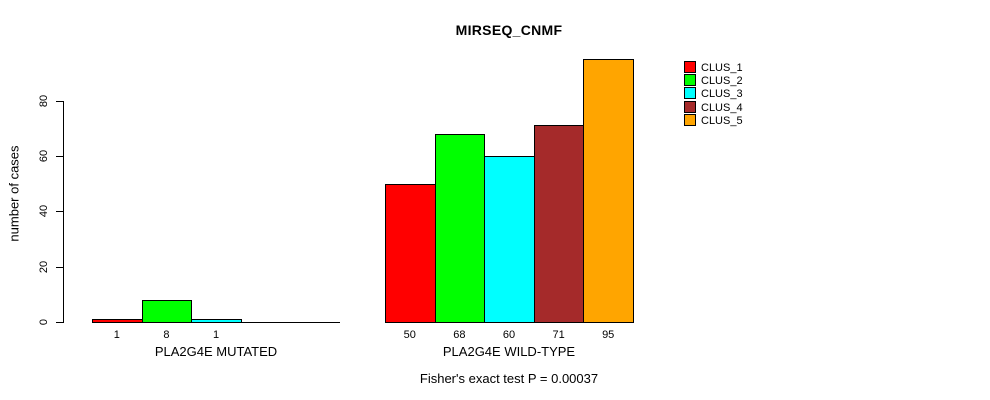 The height and width of the screenshot is (400, 990). What do you see at coordinates (690, 119) in the screenshot?
I see `clus-5-legend-swatch` at bounding box center [690, 119].